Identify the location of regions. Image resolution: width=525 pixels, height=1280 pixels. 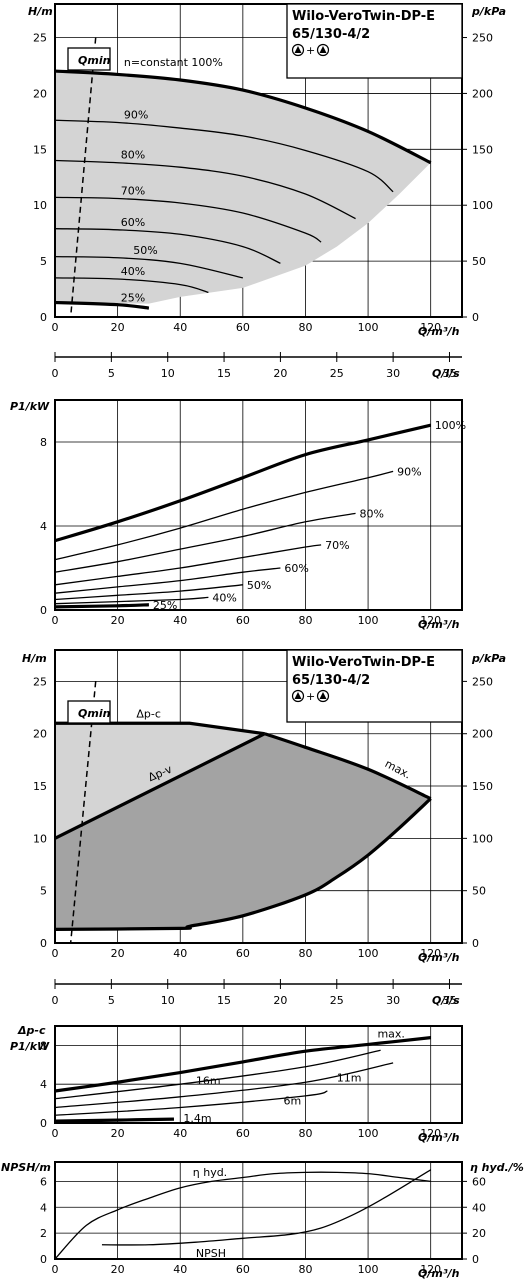
(243, 826).